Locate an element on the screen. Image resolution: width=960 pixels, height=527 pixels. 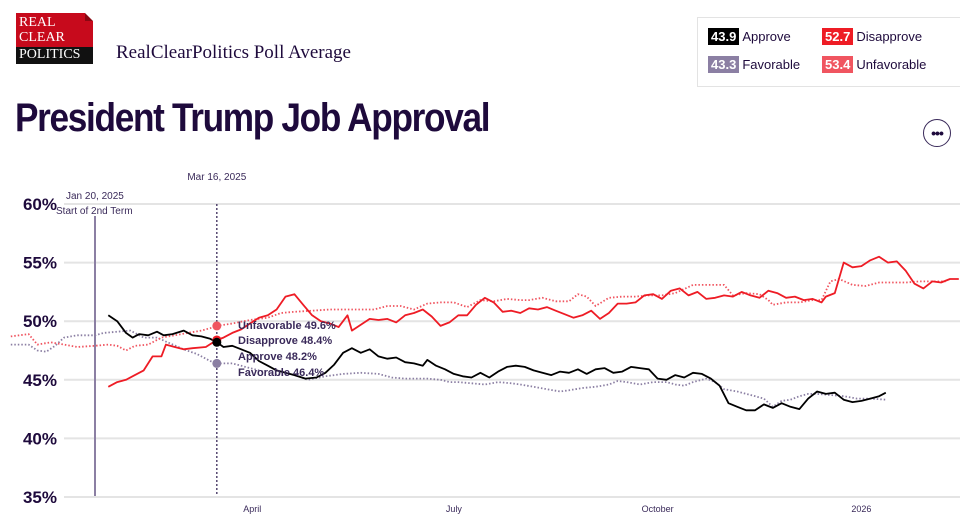
y-tick-label: 40% is located at coordinates (40, 438).